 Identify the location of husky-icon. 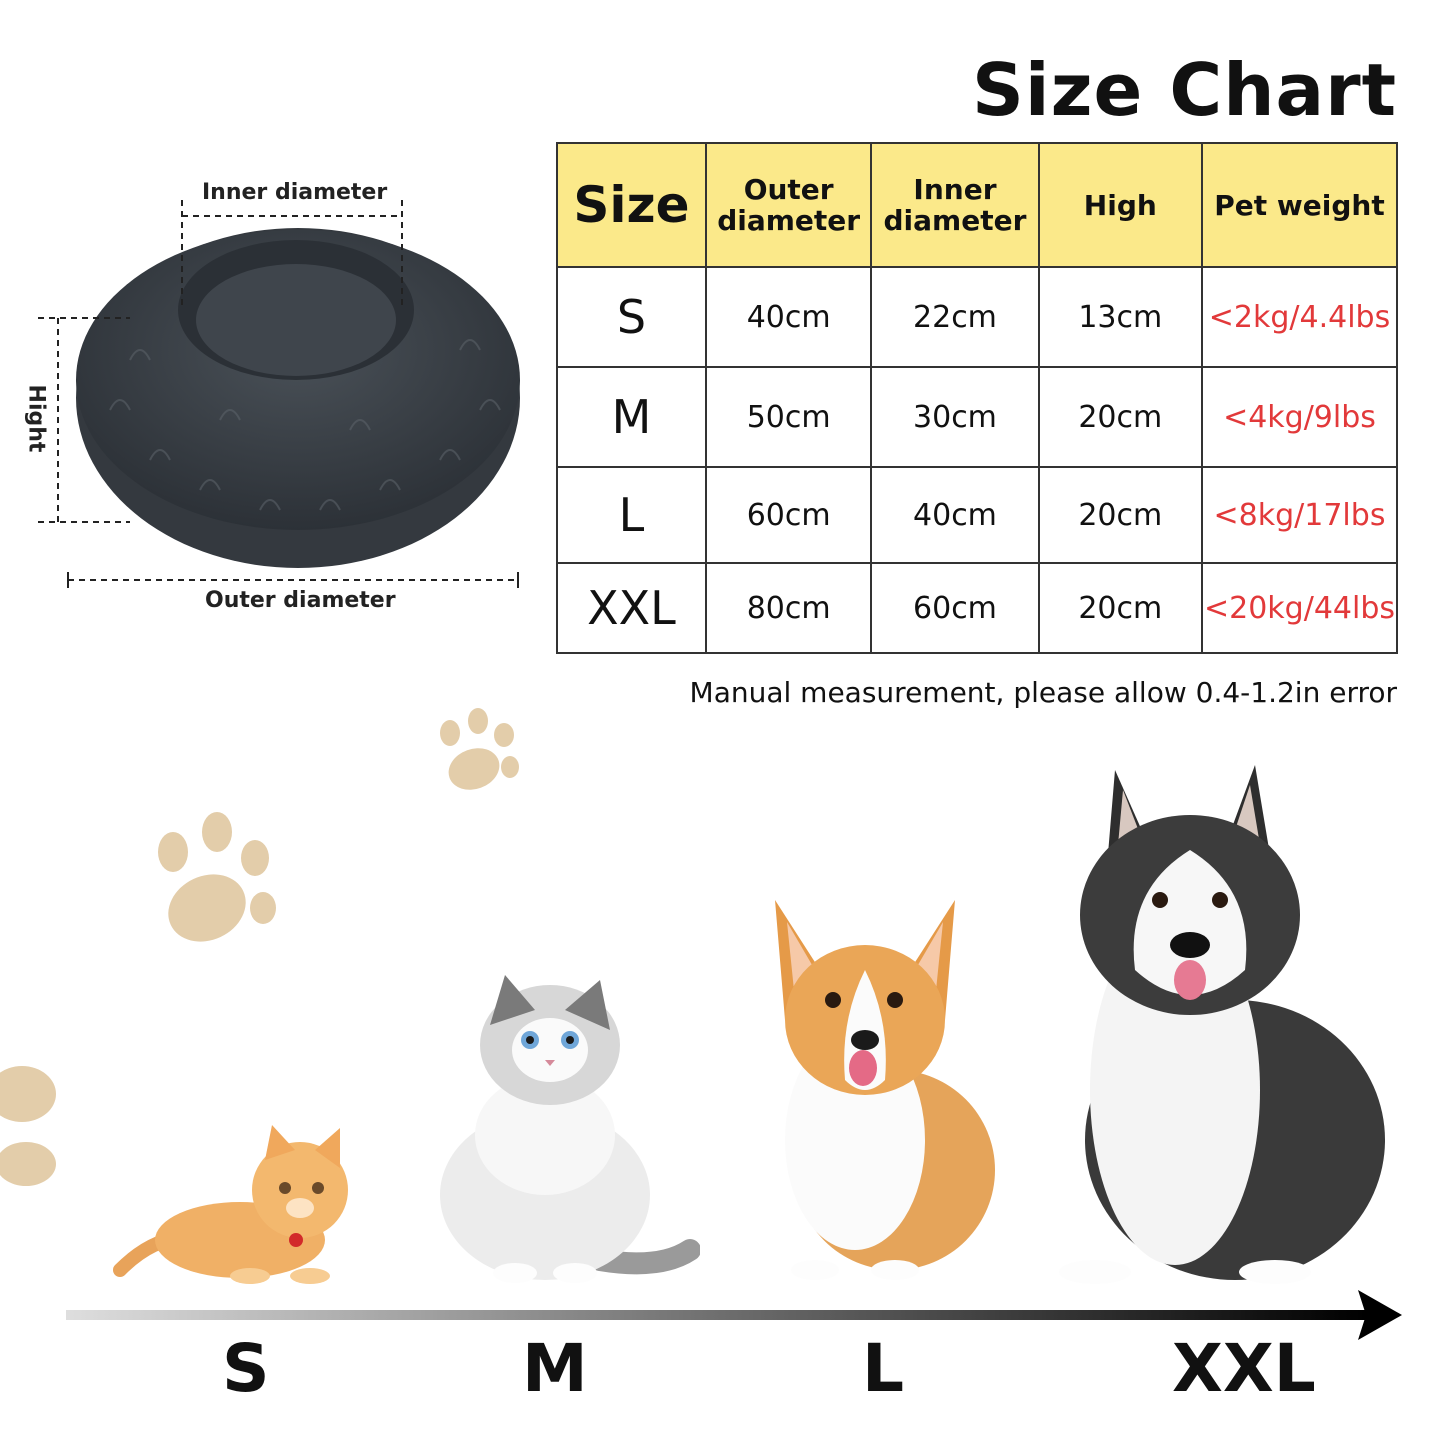
(1222, 1024).